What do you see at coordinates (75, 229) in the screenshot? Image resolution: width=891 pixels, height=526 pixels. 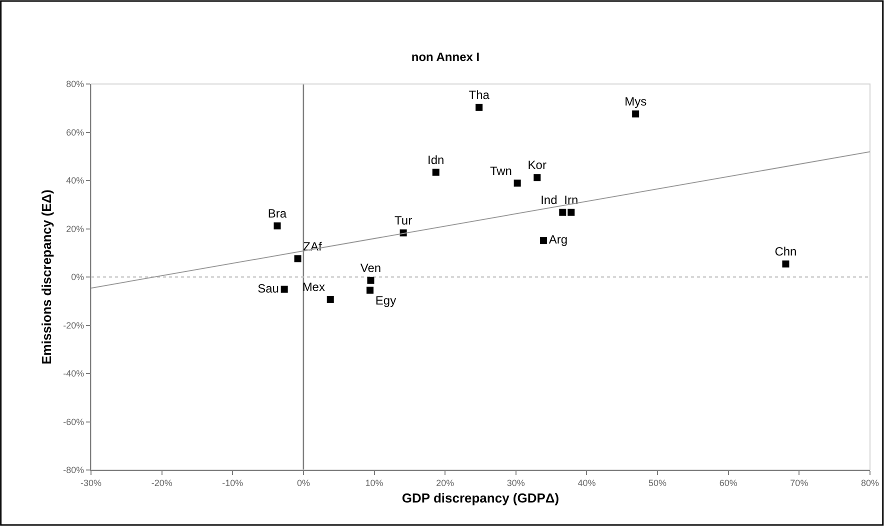 I see `y-tick-label: 20%` at bounding box center [75, 229].